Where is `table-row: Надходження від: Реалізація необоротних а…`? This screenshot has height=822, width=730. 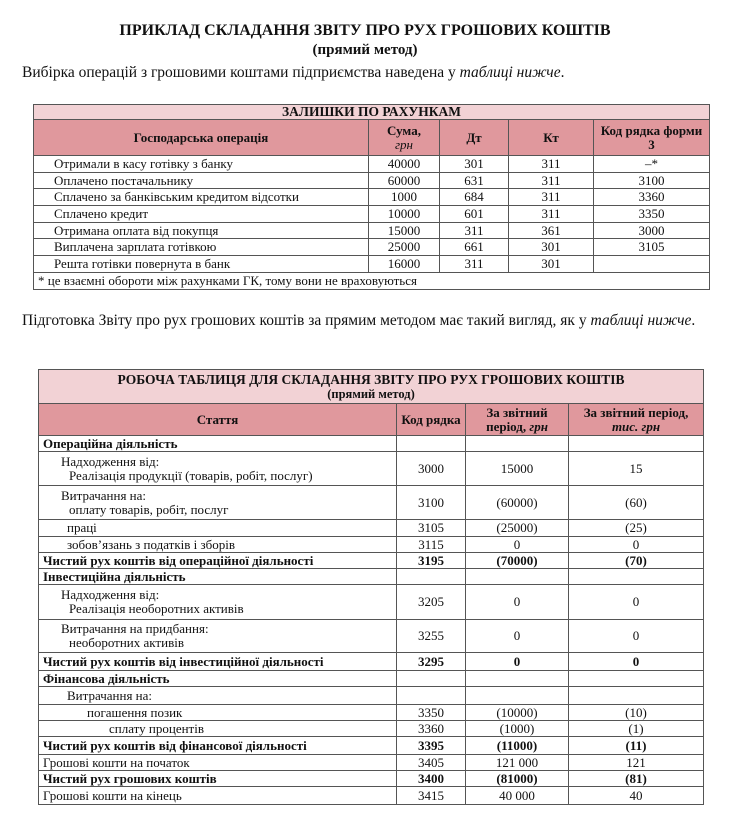 table-row: Надходження від: Реалізація необоротних а… is located at coordinates (371, 602).